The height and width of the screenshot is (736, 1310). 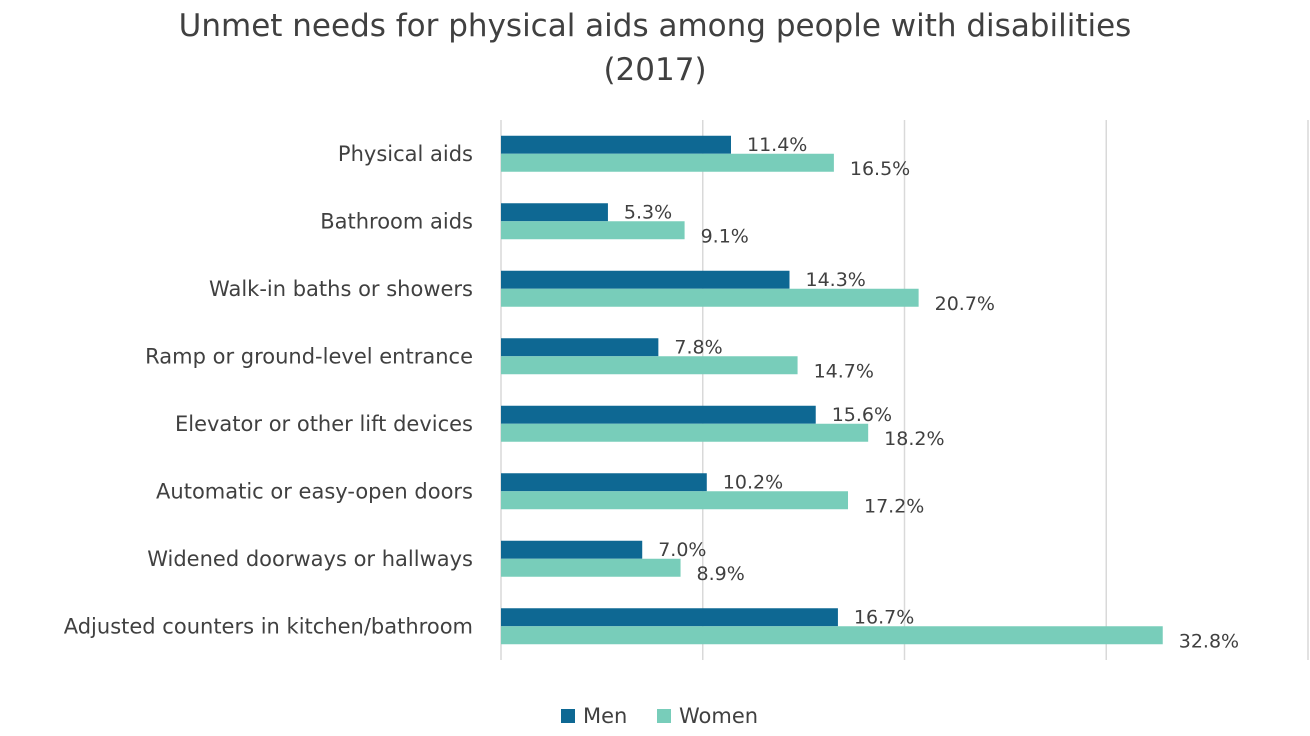 What do you see at coordinates (1209, 641) in the screenshot?
I see `data-label: 32.8%` at bounding box center [1209, 641].